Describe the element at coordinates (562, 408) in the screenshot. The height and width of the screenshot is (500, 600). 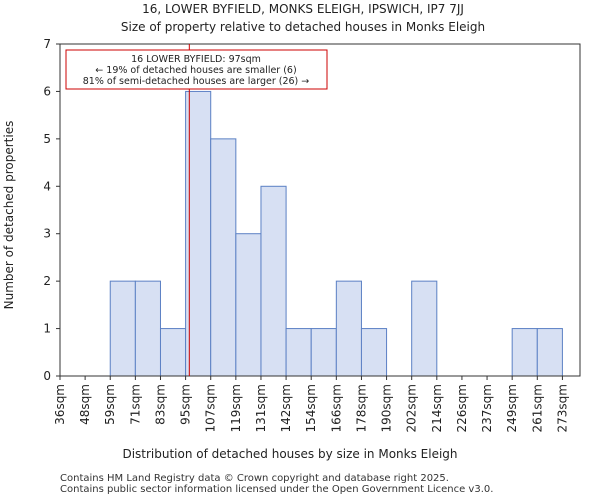
I see `x-tick-label-273sqm: 273sqm` at that location.